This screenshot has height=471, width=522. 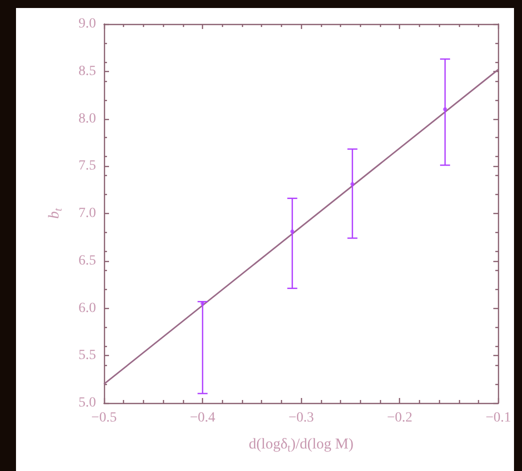 I want to click on y-tick-label: 5.5, so click(x=87, y=356).